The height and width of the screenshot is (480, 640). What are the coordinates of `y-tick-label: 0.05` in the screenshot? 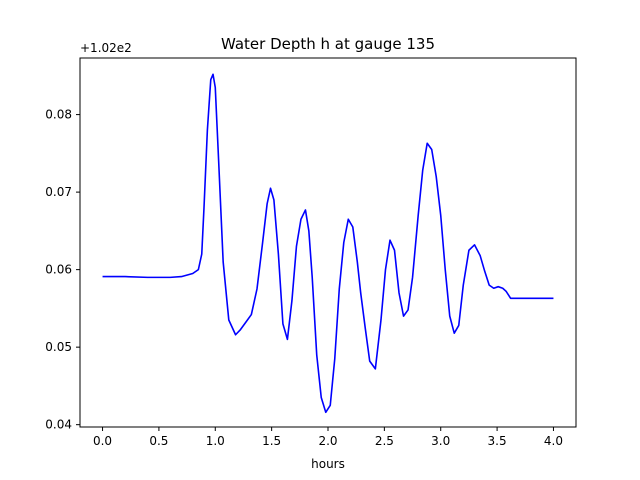 It's located at (58, 347).